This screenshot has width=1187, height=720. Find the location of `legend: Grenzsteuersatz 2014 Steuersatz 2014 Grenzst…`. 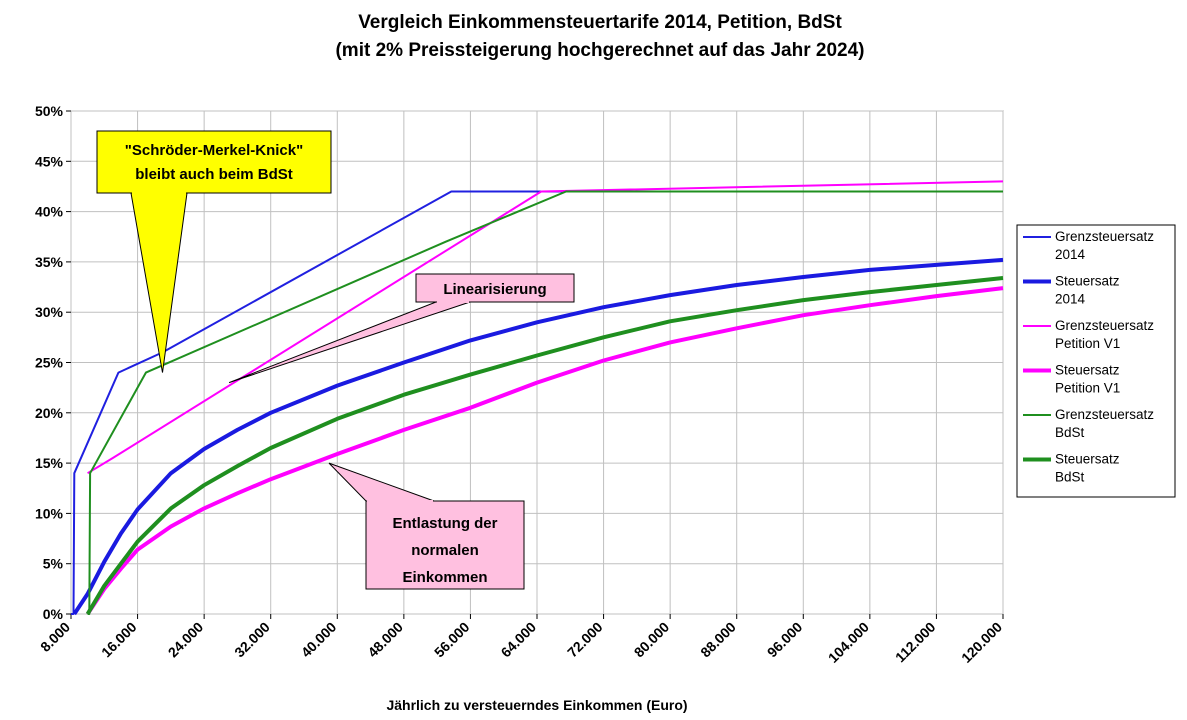

legend: Grenzsteuersatz 2014 Steuersatz 2014 Grenzst… is located at coordinates (1096, 361).